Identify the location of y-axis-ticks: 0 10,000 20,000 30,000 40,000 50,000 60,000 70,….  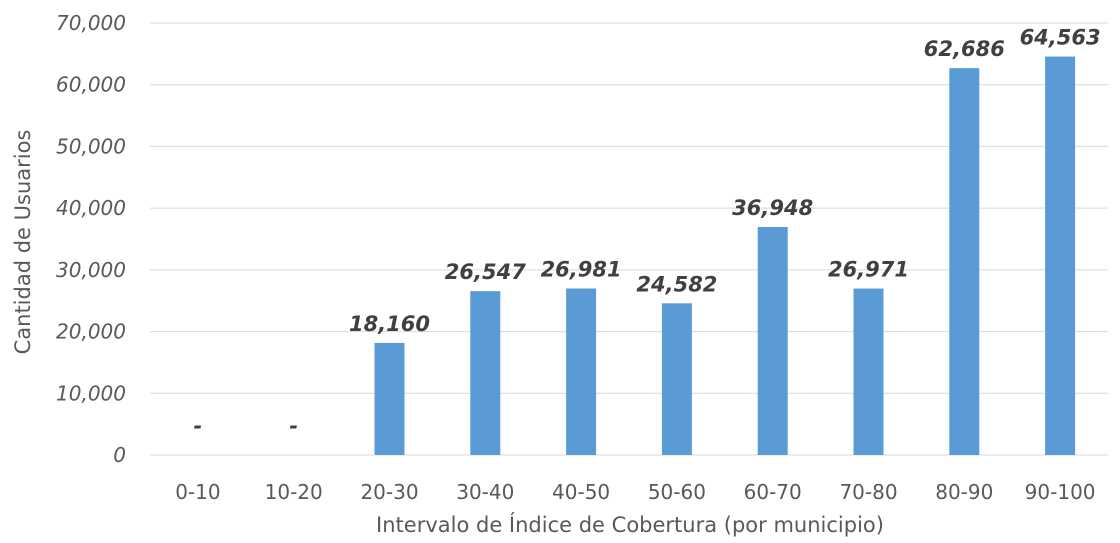
(91, 239).